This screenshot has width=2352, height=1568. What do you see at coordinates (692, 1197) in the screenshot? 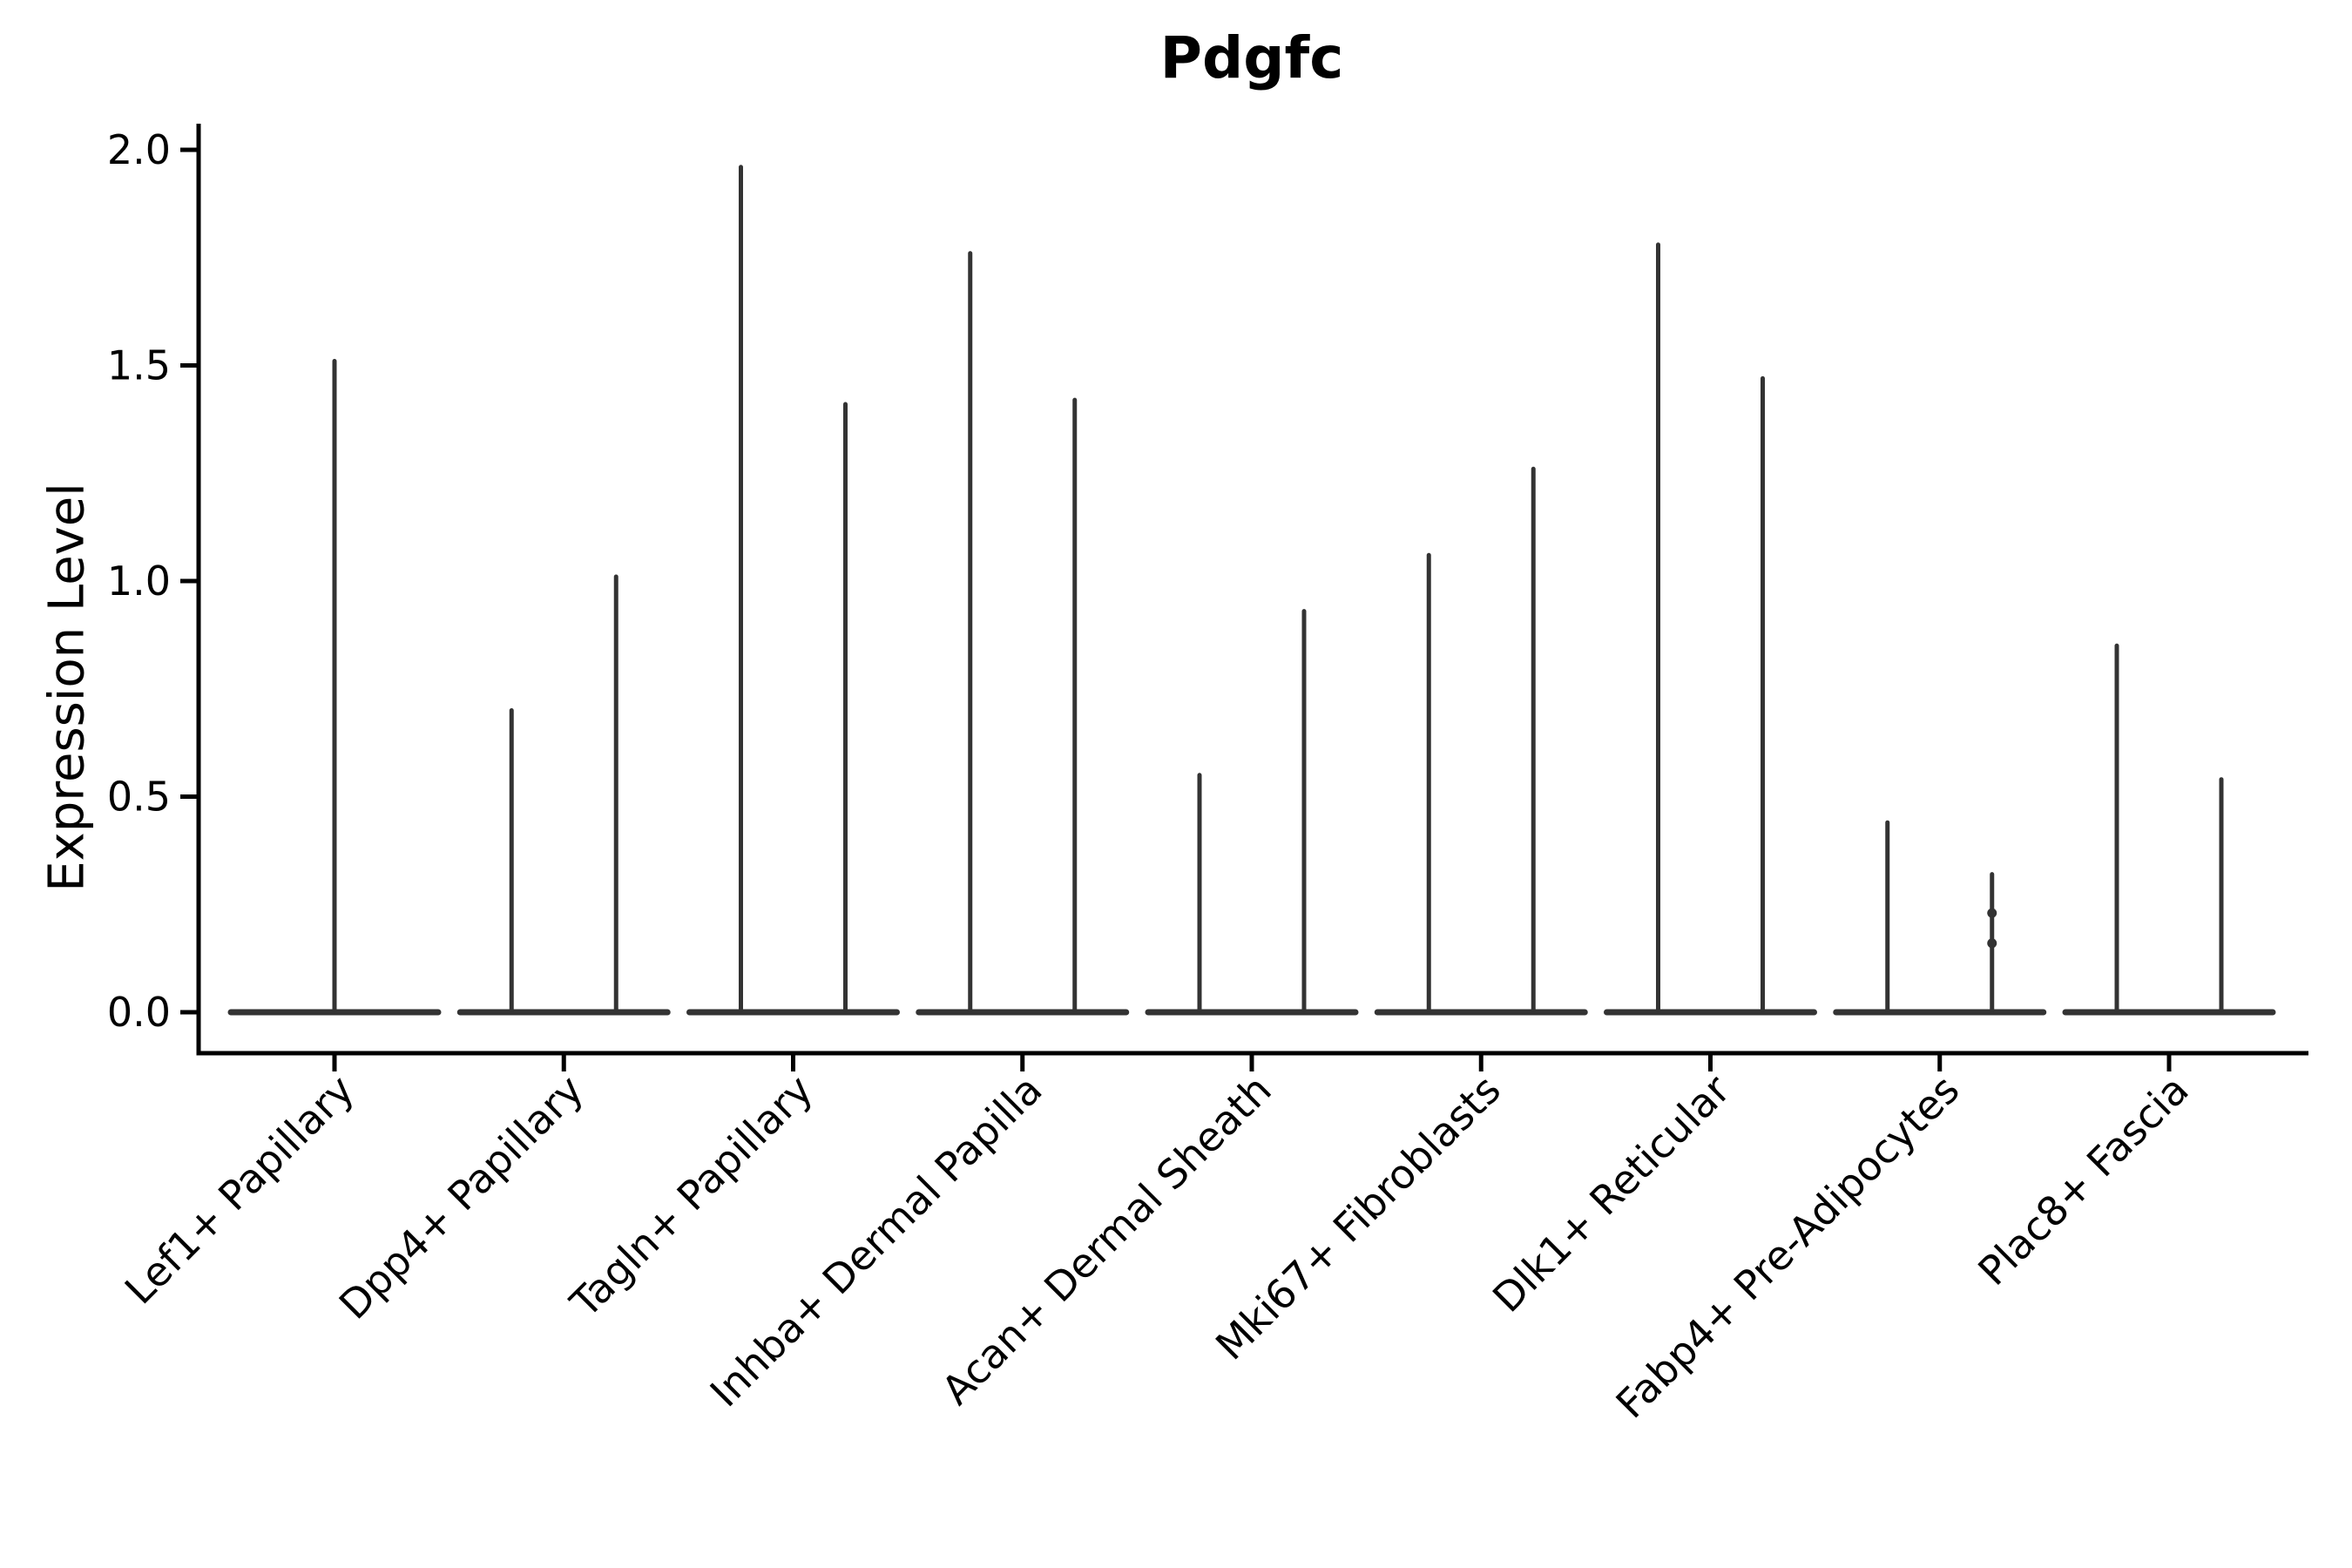
I see `x-tick-label: Tagln+ Papillary` at bounding box center [692, 1197].